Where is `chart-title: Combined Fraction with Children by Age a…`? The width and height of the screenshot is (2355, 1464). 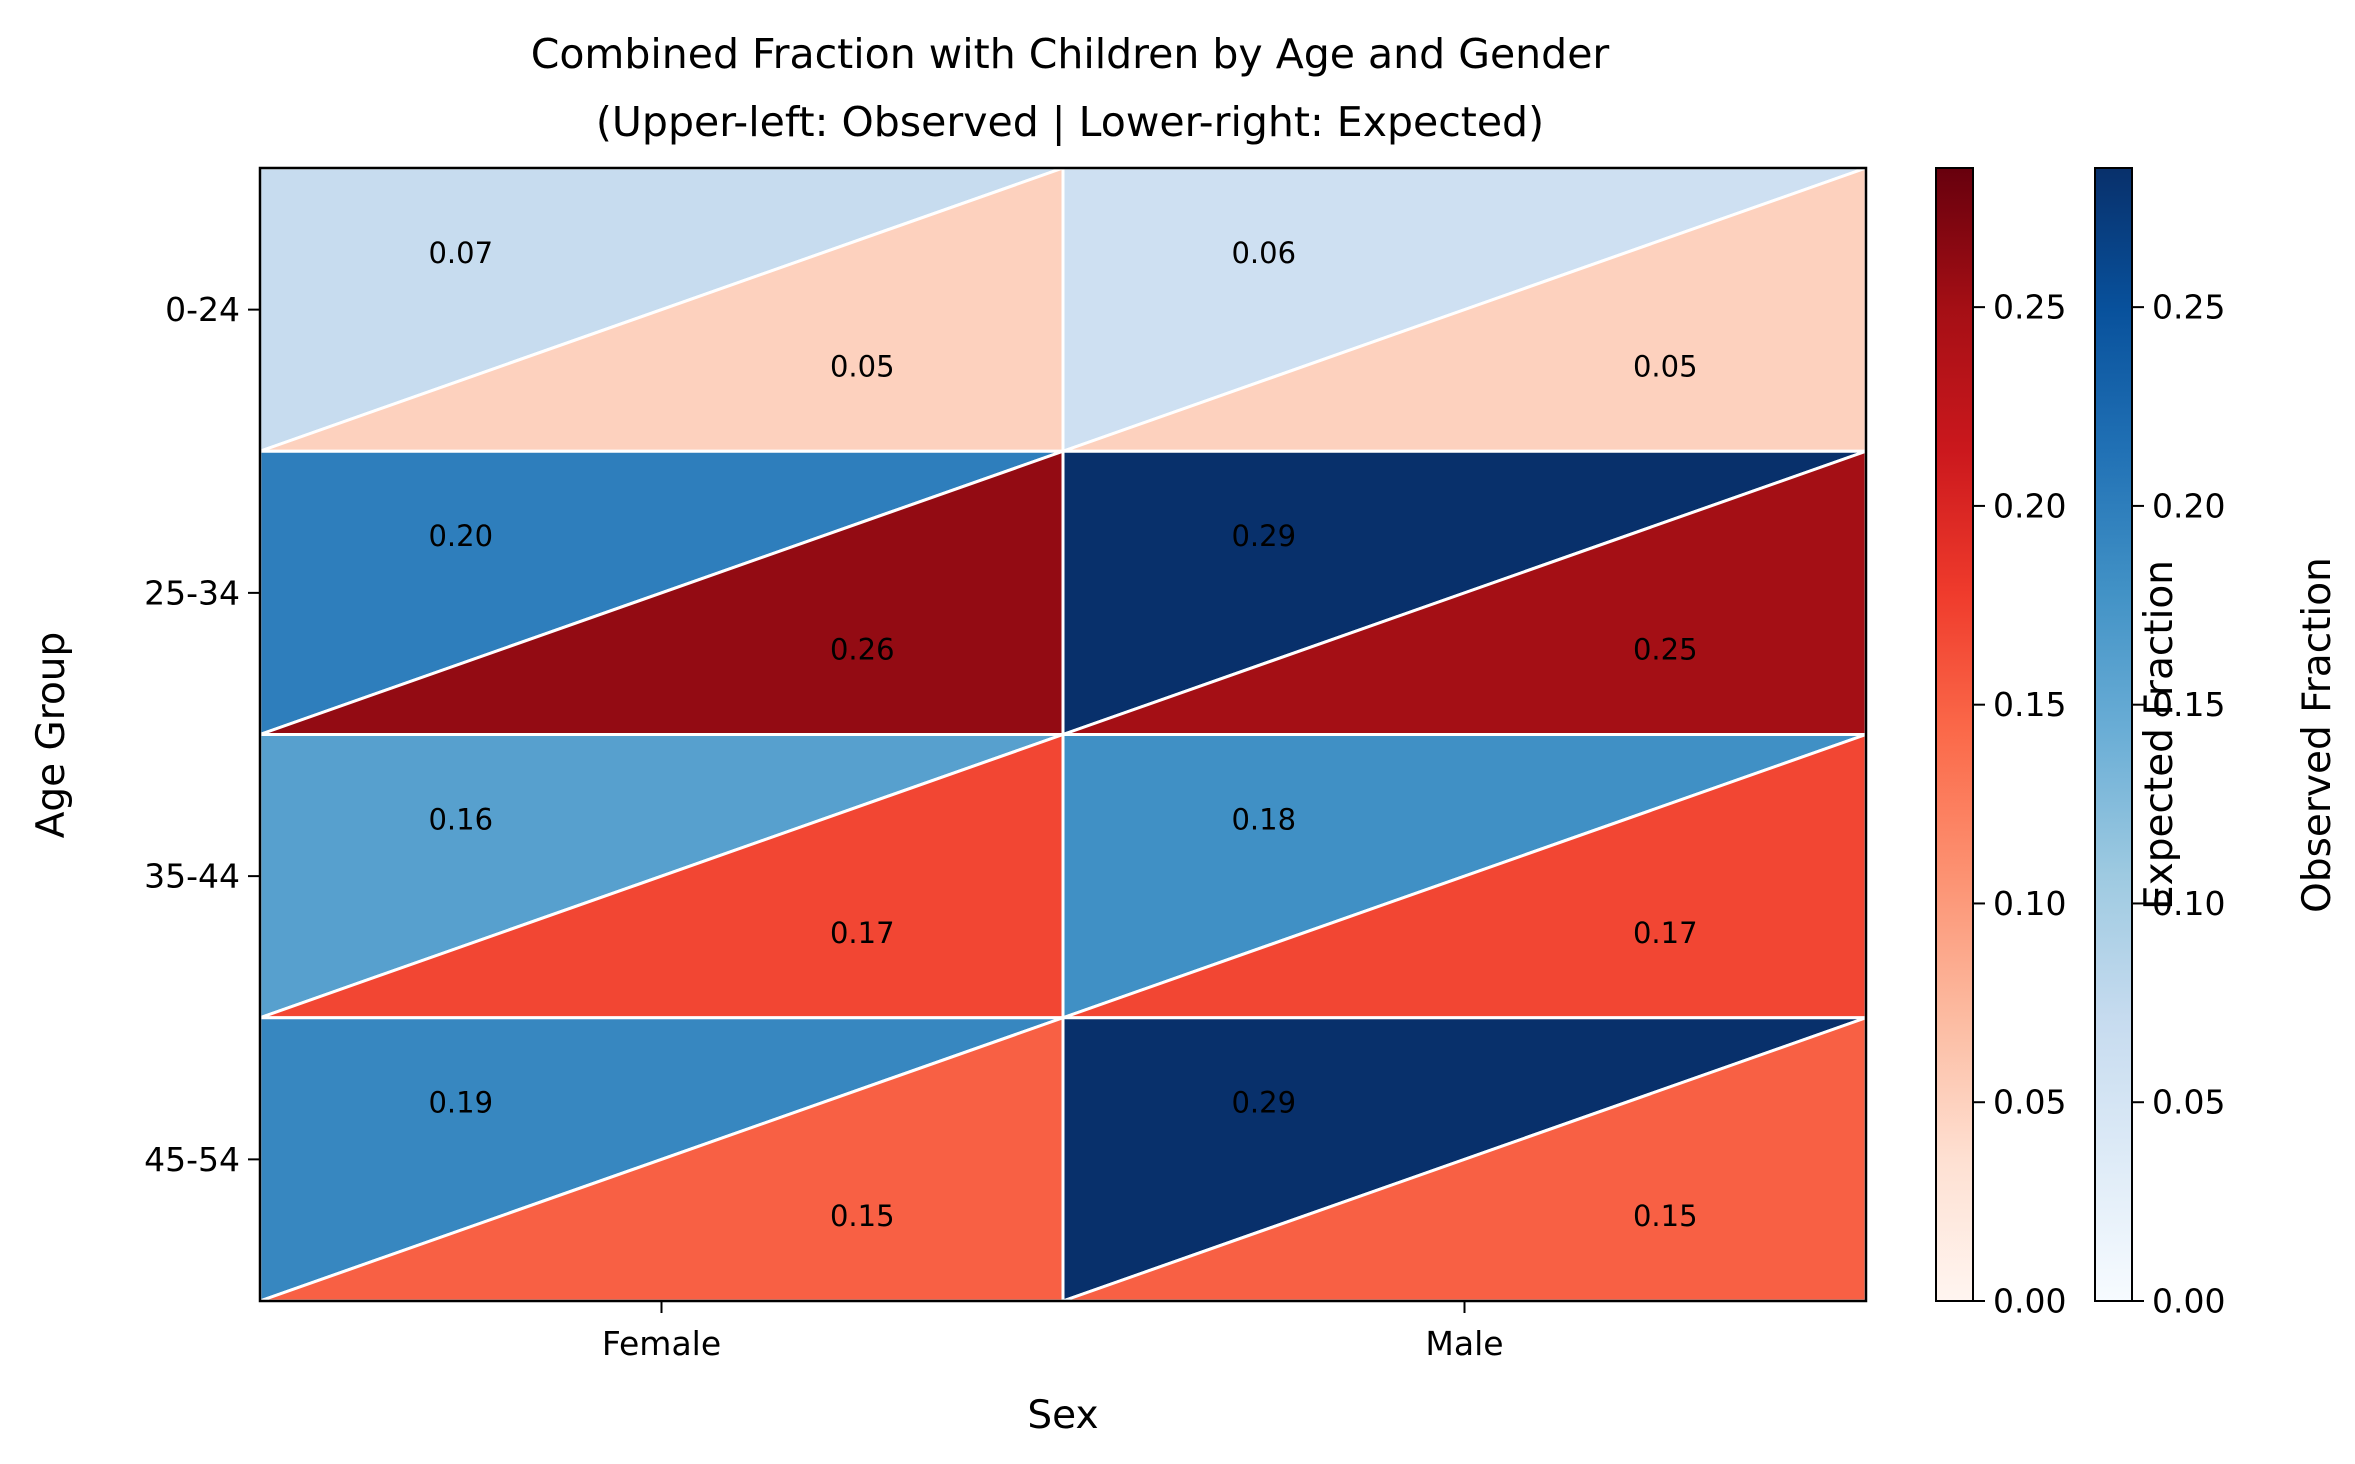
chart-title: Combined Fraction with Children by Age a… is located at coordinates (1070, 54).